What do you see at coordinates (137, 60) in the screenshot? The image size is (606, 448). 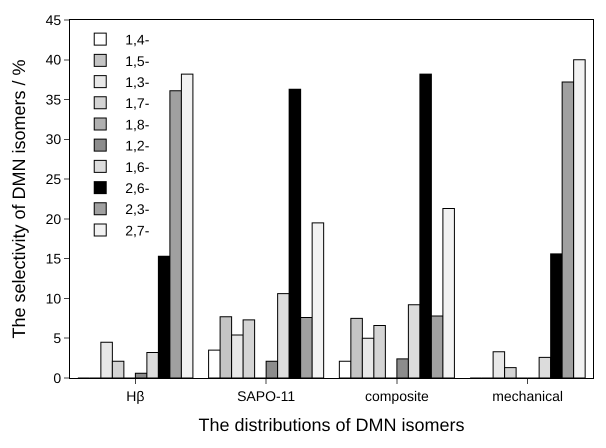 I see `legend-label: 1,5-` at bounding box center [137, 60].